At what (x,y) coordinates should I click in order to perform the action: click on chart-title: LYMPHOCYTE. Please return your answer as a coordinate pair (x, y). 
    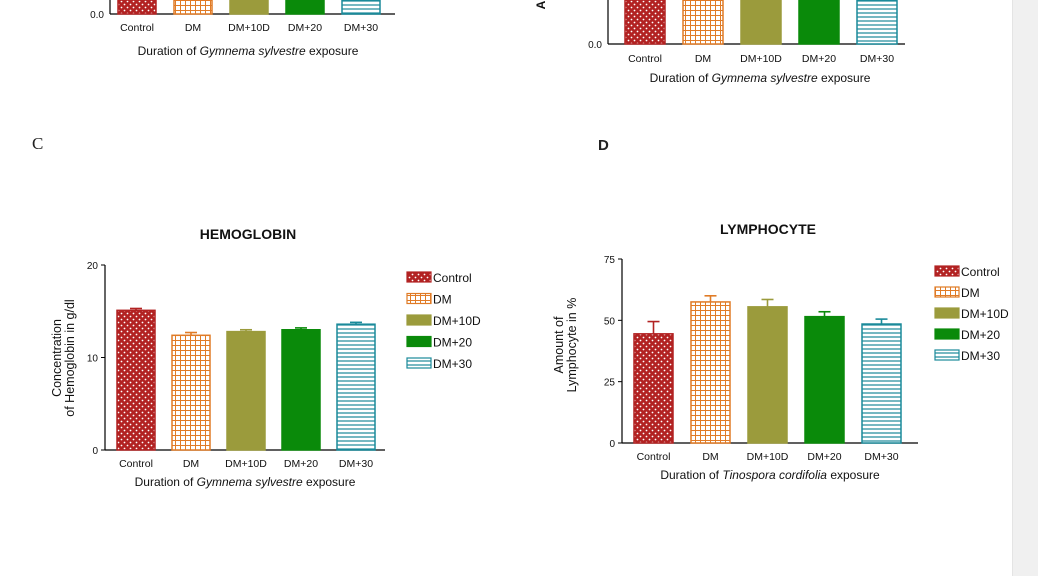
    Looking at the image, I should click on (768, 229).